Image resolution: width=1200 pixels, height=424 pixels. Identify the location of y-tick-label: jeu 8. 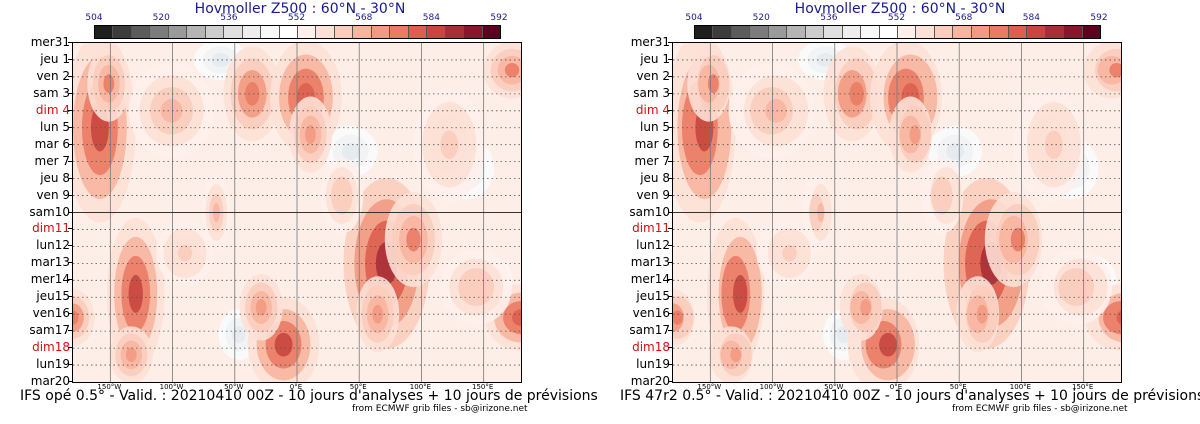
(655, 177).